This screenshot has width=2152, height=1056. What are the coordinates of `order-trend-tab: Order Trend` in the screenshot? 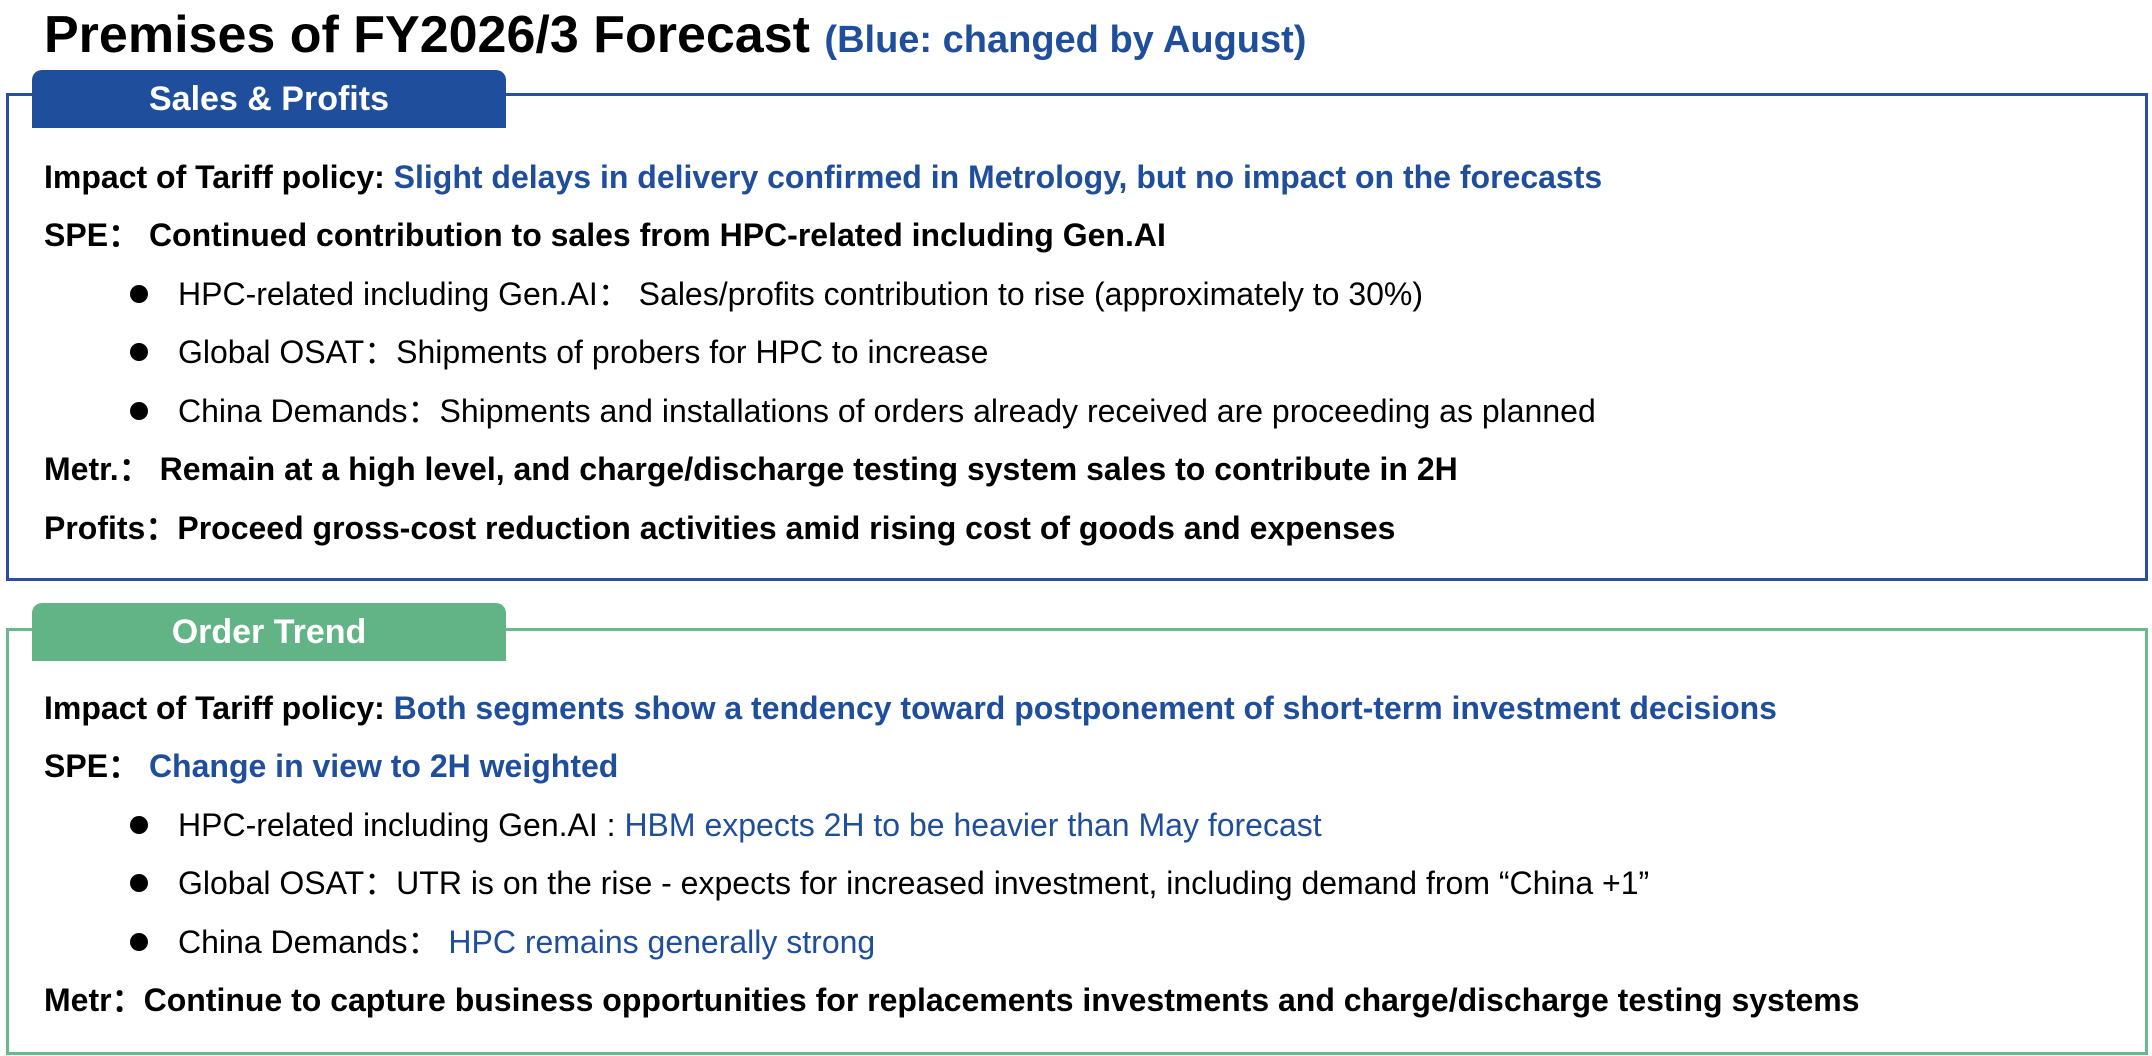 It's located at (269, 632).